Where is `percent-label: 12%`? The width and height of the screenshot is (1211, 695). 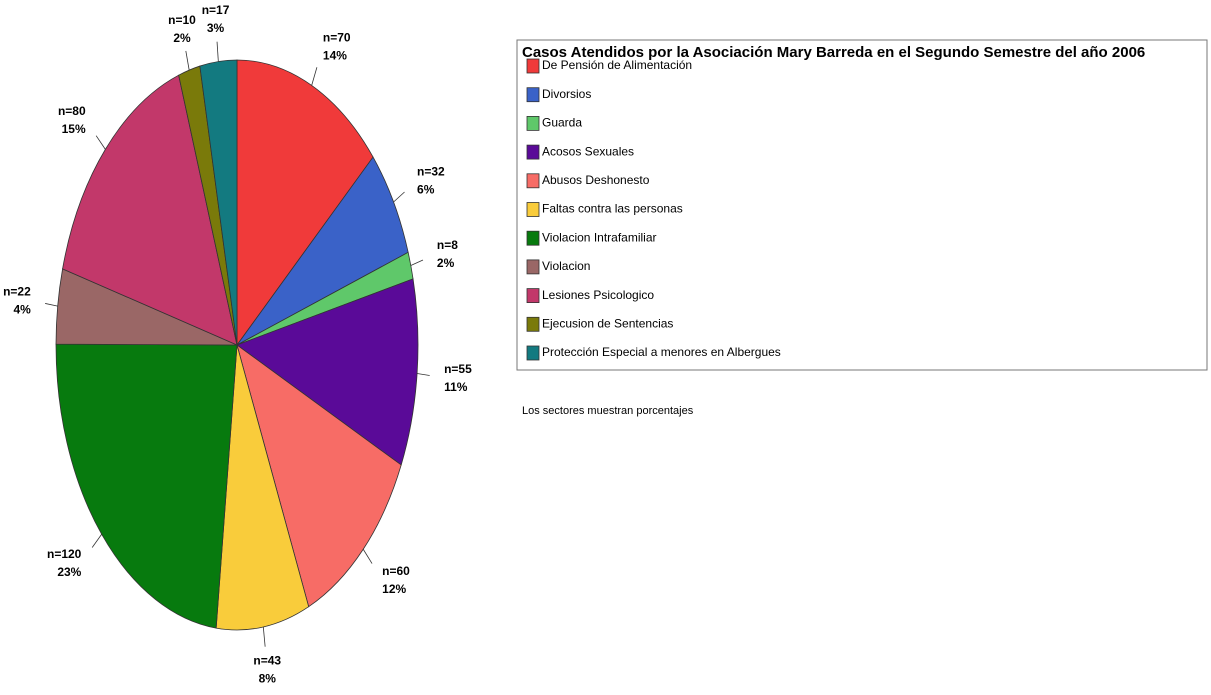 percent-label: 12% is located at coordinates (394, 589).